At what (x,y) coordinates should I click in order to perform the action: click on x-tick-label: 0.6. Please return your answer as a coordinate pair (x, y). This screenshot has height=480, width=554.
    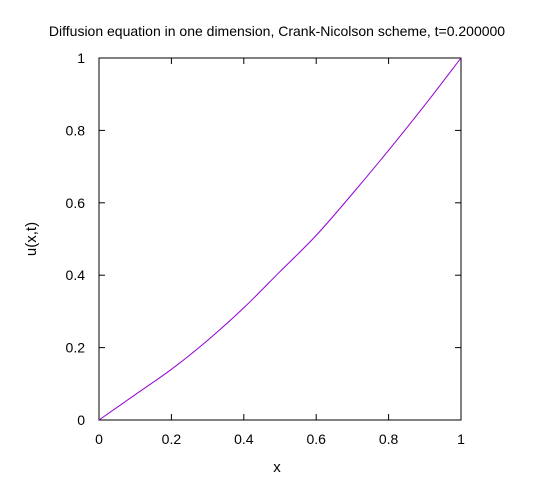
    Looking at the image, I should click on (316, 439).